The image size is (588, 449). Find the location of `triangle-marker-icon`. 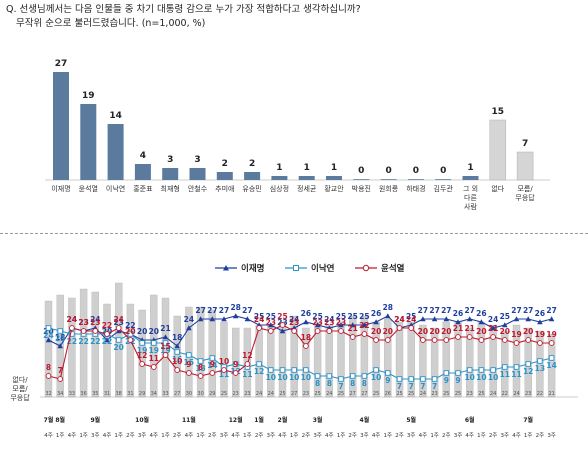

triangle-marker-icon is located at coordinates (226, 268).